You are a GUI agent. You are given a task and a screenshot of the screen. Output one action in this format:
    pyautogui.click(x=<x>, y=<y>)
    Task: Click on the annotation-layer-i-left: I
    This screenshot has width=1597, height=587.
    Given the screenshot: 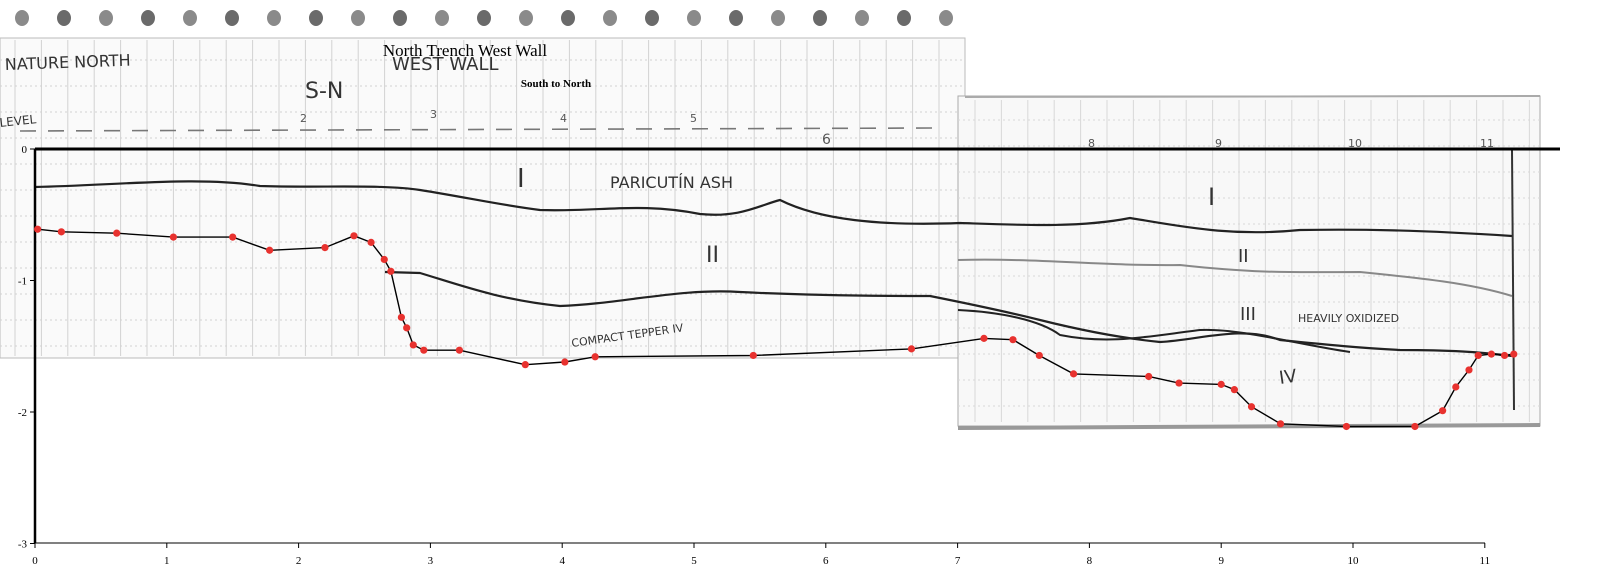 What is the action you would take?
    pyautogui.click(x=521, y=179)
    